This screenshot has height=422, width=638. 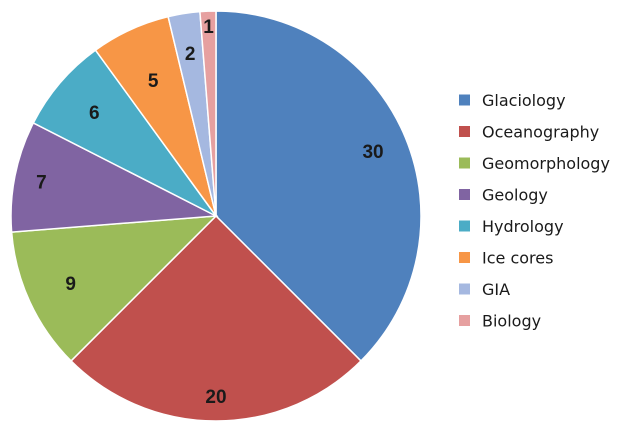 I want to click on legend-swatch-ice-cores, so click(x=464, y=257).